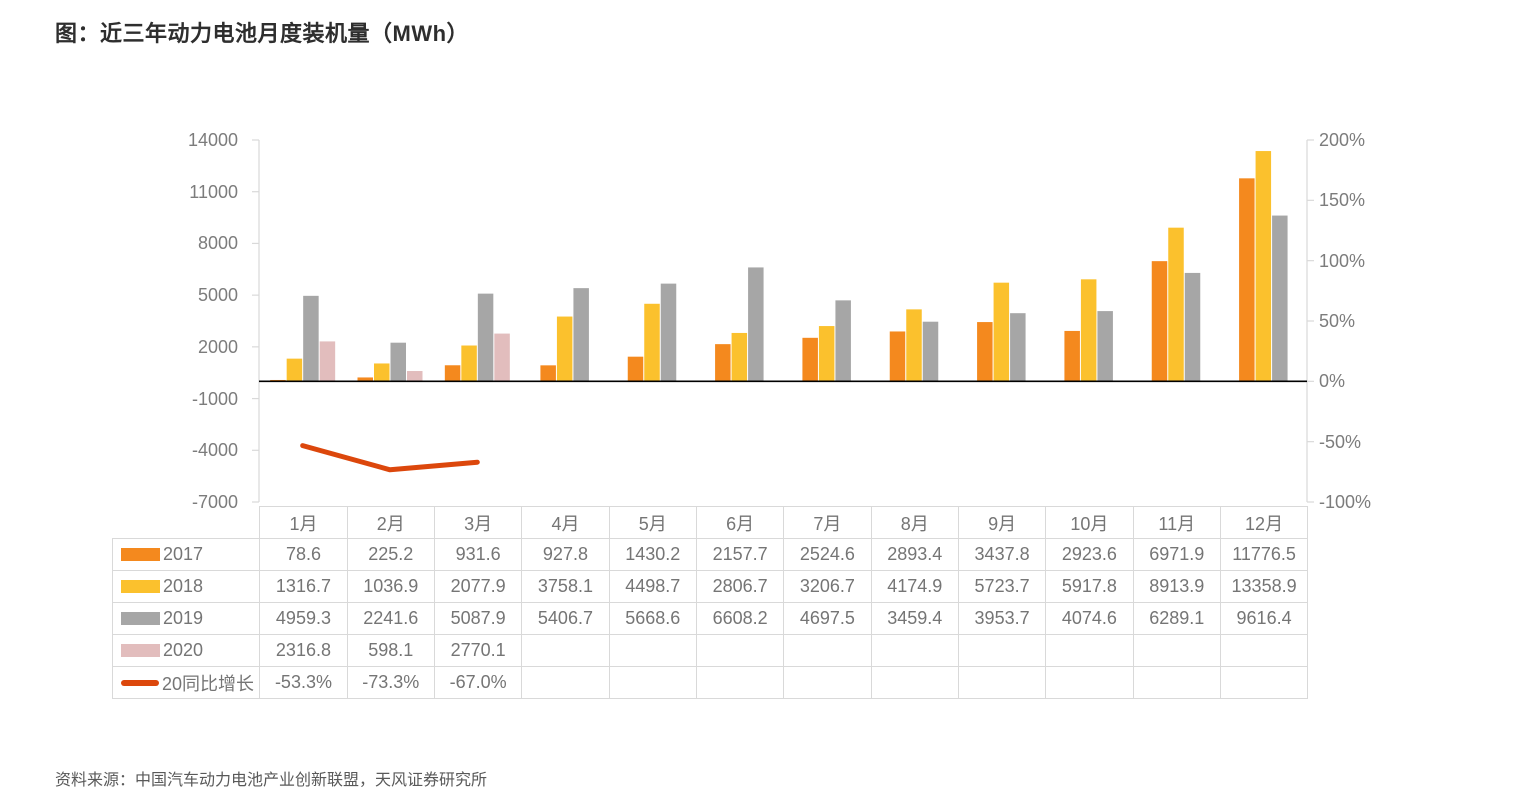 The image size is (1531, 810). Describe the element at coordinates (478, 554) in the screenshot. I see `value-cell-2017-3月: 931.6` at that location.